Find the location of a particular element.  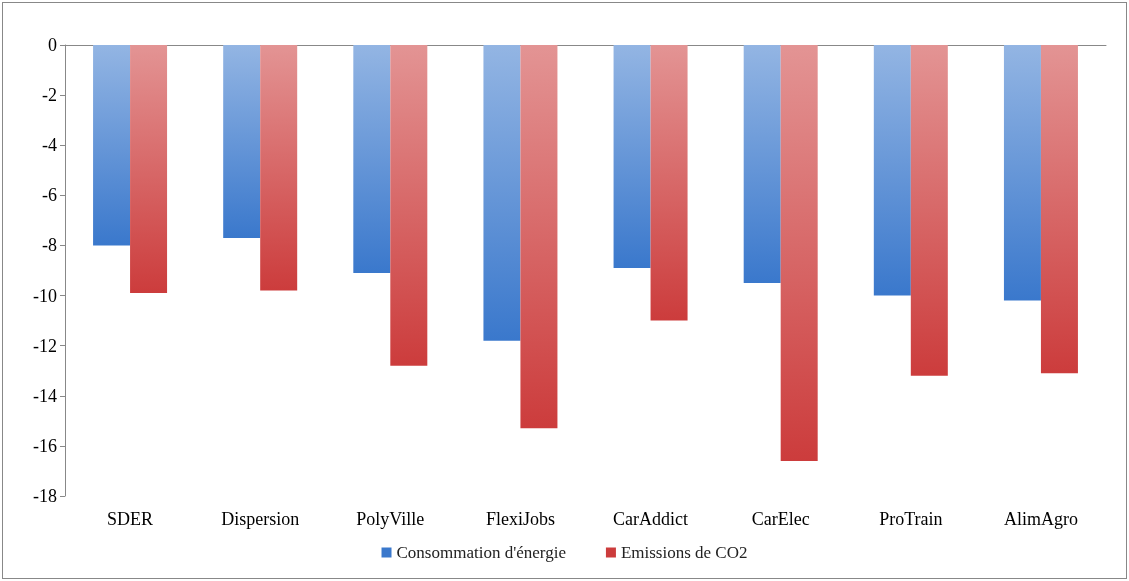

x-tick-label: AlimAgro is located at coordinates (1040, 519).